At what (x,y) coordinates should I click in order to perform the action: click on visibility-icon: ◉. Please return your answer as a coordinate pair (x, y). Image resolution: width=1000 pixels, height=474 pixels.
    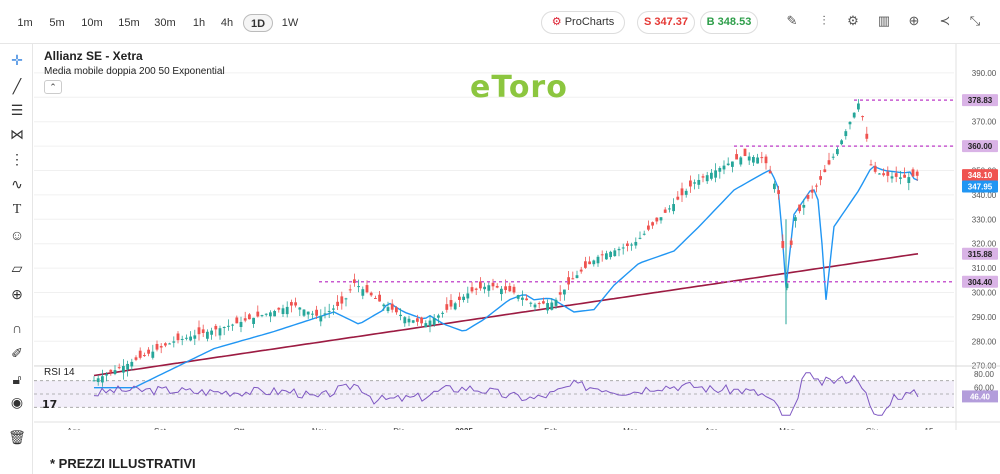
    Looking at the image, I should click on (17, 402).